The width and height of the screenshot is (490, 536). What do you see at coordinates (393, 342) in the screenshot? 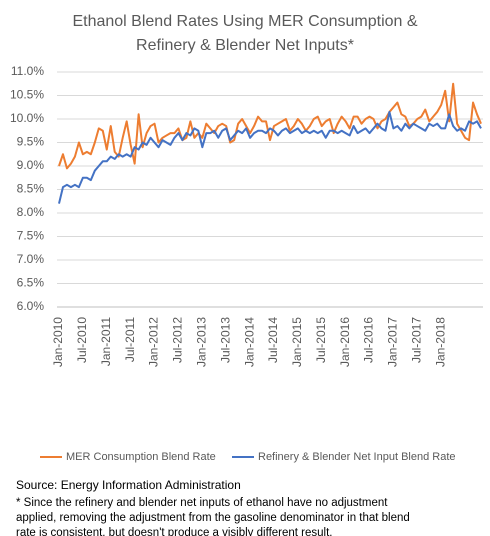
I see `x-tick-label: Jan-2017` at bounding box center [393, 342].